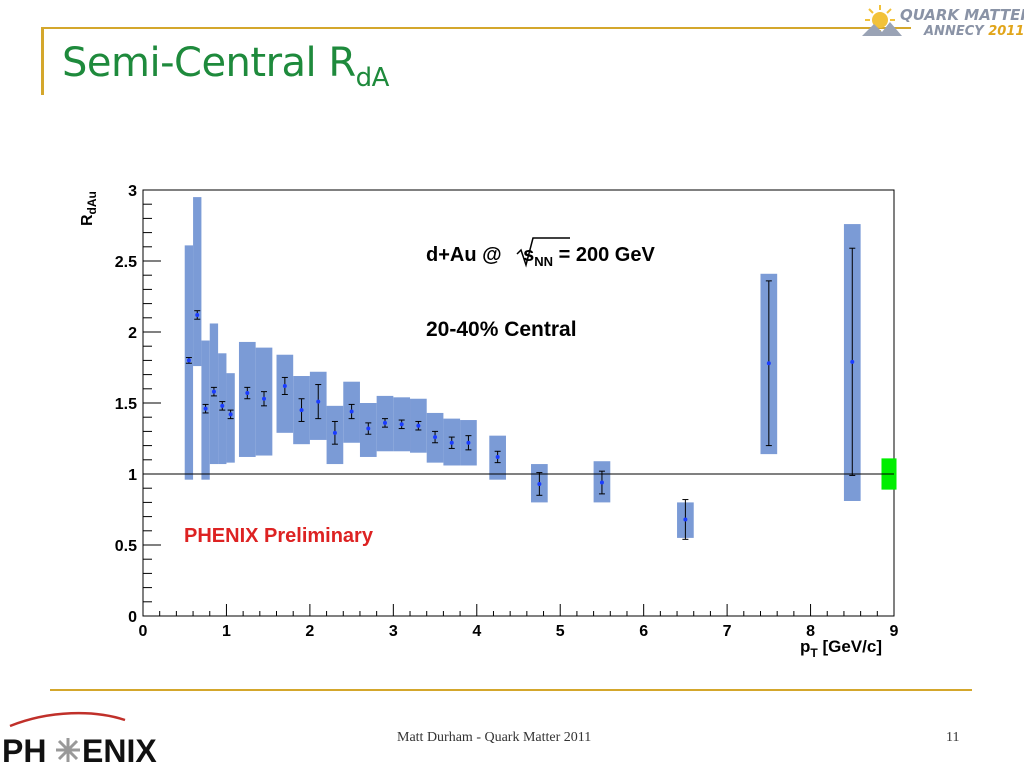  I want to click on x-tick-label: 9, so click(894, 631).